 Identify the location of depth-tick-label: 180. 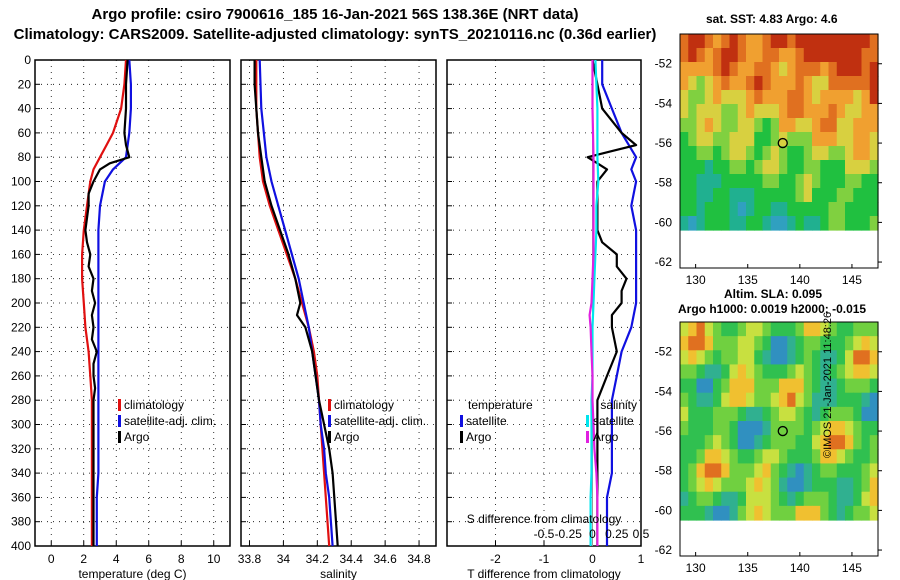
(21, 279).